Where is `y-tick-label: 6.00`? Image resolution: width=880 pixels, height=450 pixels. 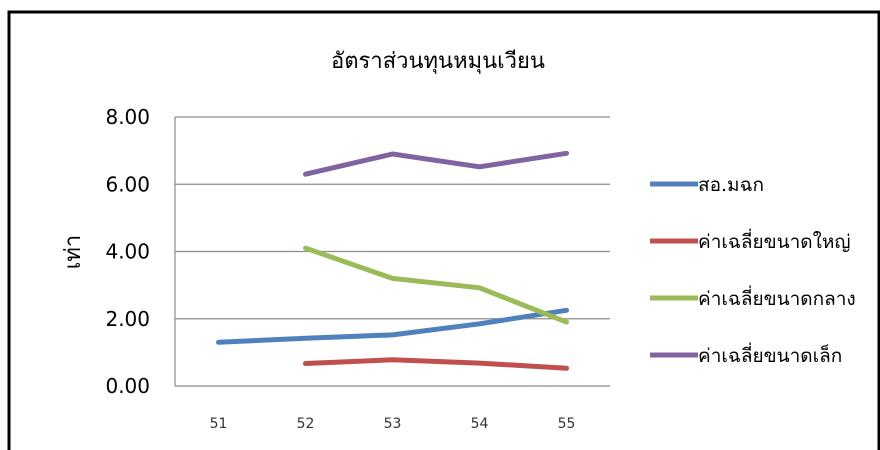 y-tick-label: 6.00 is located at coordinates (127, 184).